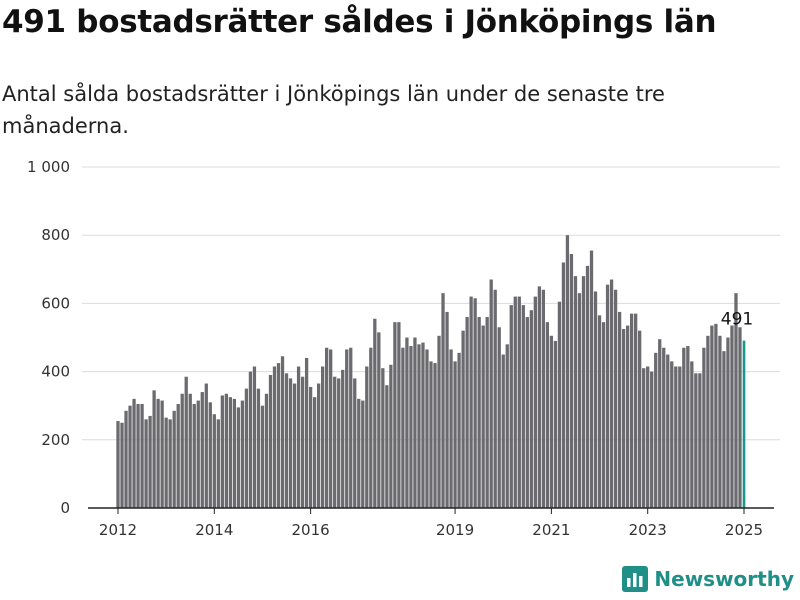  I want to click on y-tick-label: 400, so click(55, 372).